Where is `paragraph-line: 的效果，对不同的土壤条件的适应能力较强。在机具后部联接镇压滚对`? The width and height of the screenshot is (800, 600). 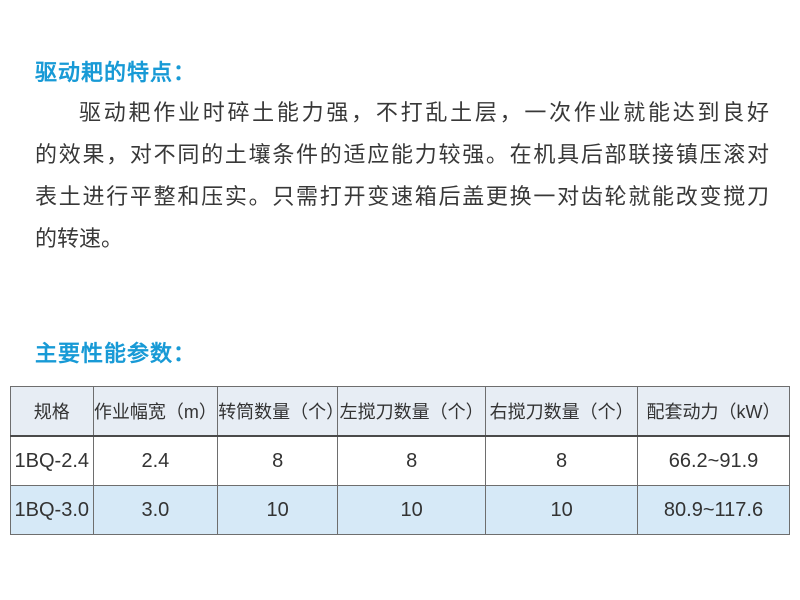 paragraph-line: 的效果，对不同的土壤条件的适应能力较强。在机具后部联接镇压滚对 is located at coordinates (402, 154).